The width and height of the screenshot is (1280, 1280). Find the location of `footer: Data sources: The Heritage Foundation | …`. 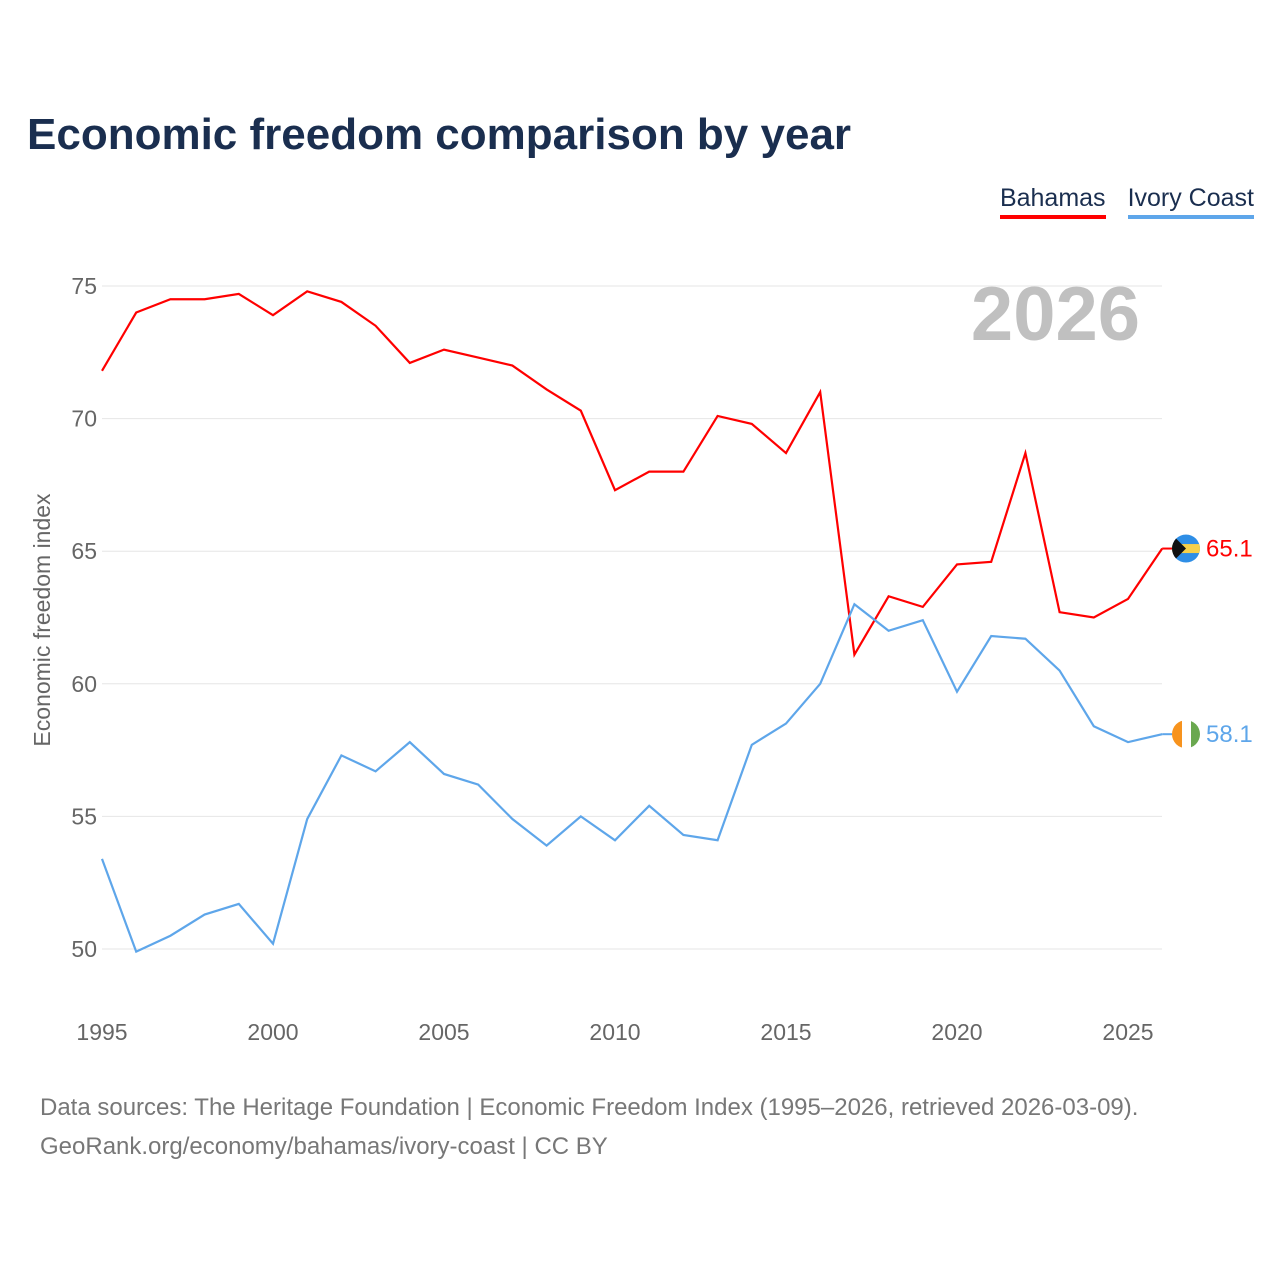

footer: Data sources: The Heritage Foundation | … is located at coordinates (589, 1127).